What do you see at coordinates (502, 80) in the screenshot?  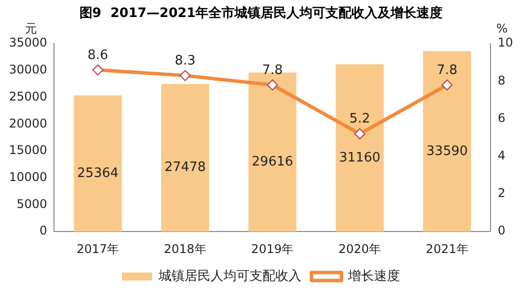 I see `y2-tick-label: 8` at bounding box center [502, 80].